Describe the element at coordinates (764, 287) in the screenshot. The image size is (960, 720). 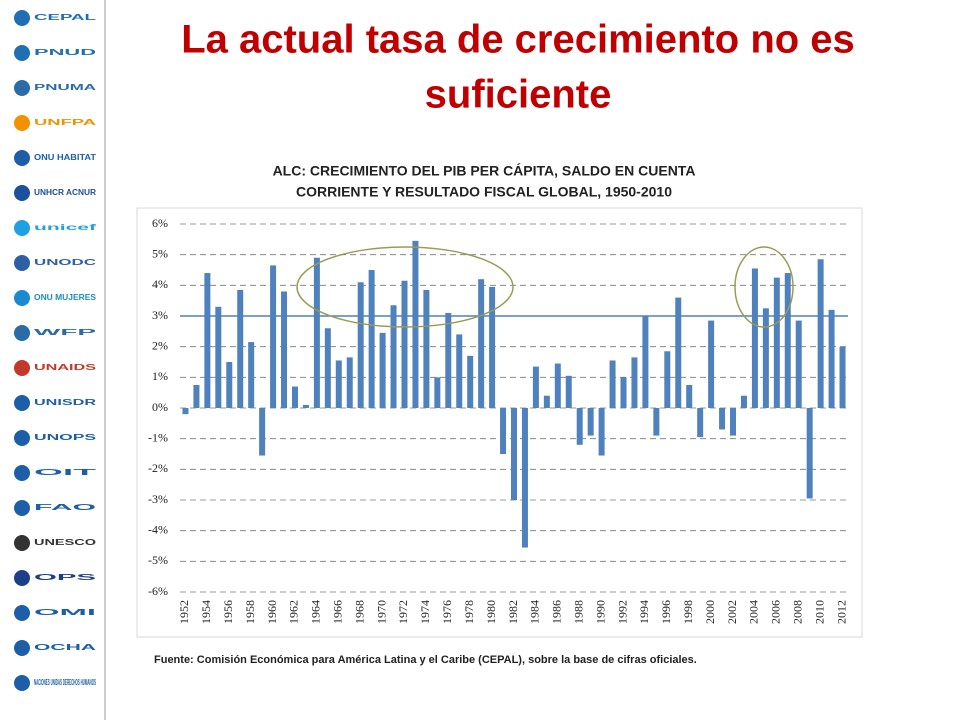
I see `highlight-ellipse` at that location.